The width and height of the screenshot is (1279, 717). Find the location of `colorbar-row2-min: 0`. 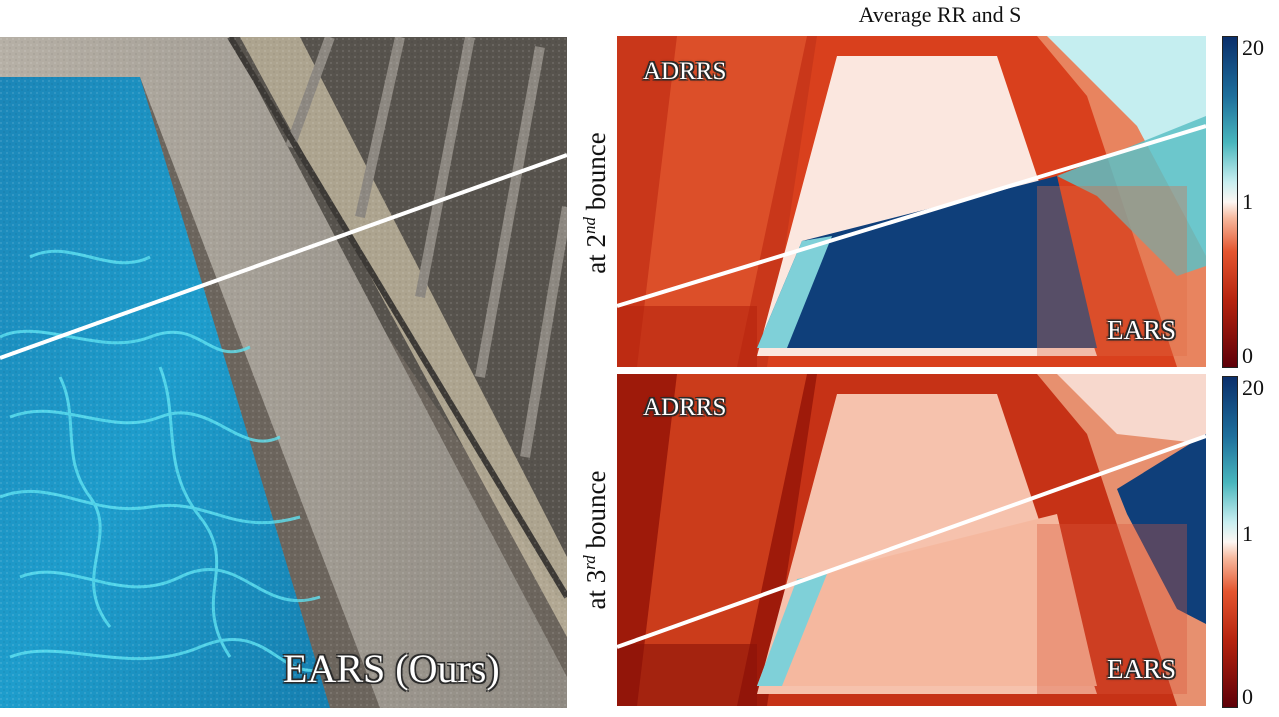

colorbar-row2-min: 0 is located at coordinates (1247, 696).